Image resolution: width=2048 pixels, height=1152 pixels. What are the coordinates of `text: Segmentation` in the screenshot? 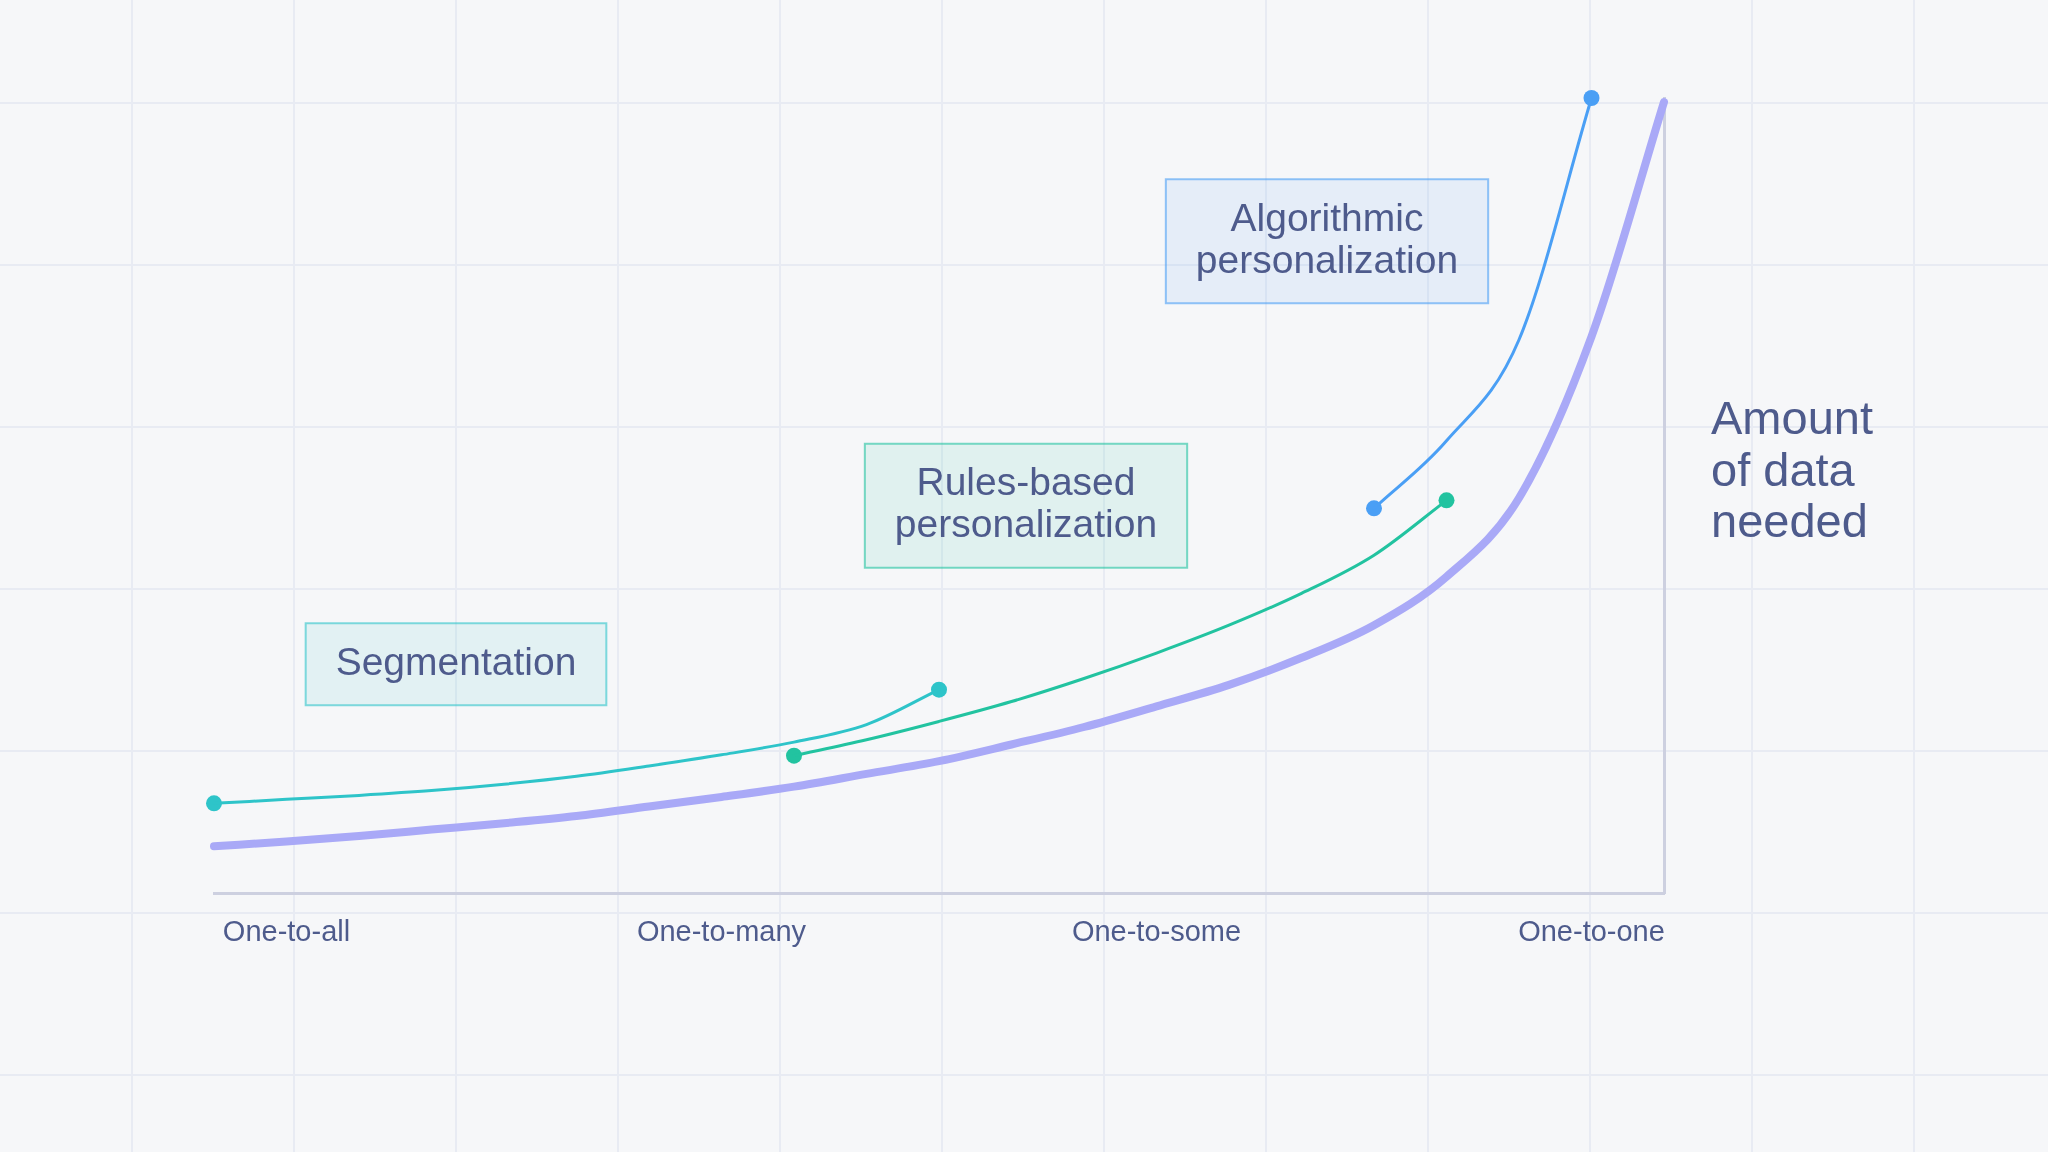 It's located at (456, 662).